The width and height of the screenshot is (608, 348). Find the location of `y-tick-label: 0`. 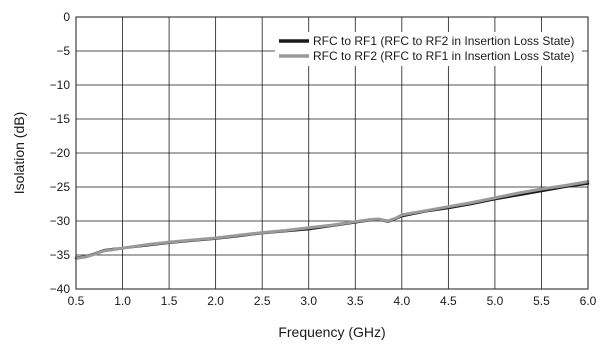

y-tick-label: 0 is located at coordinates (66, 17).